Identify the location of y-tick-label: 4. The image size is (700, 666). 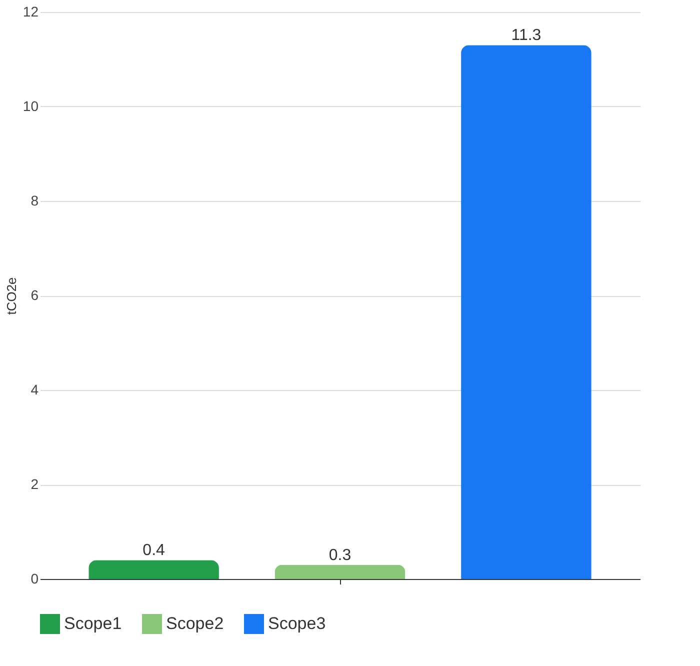
(34, 390).